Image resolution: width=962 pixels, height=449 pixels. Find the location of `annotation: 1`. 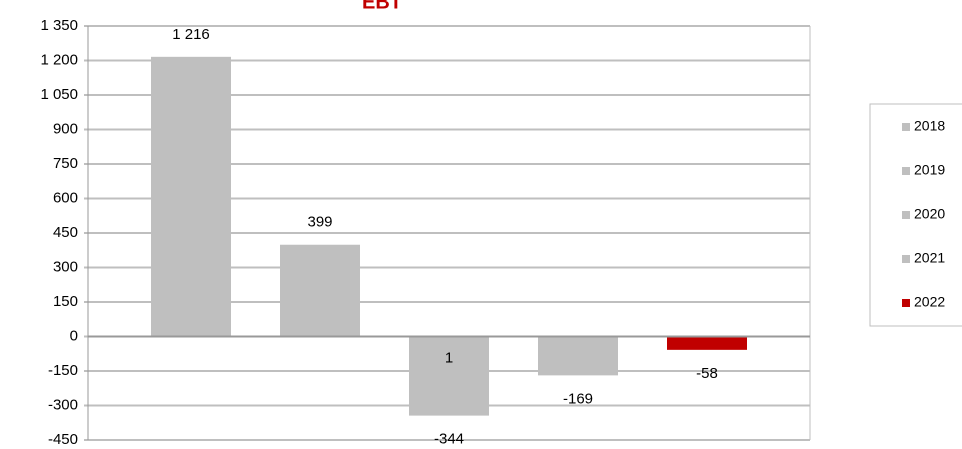

annotation: 1 is located at coordinates (449, 357).